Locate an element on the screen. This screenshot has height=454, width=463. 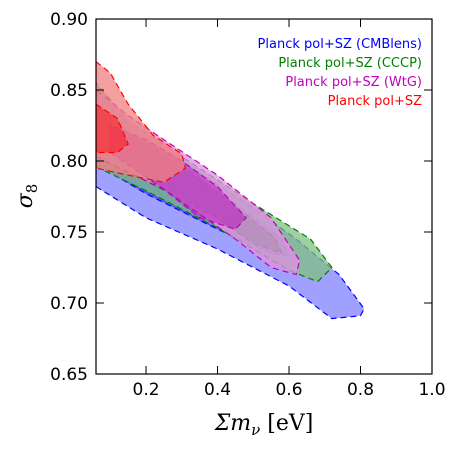
x-tick-label: 0.6 is located at coordinates (288, 390).